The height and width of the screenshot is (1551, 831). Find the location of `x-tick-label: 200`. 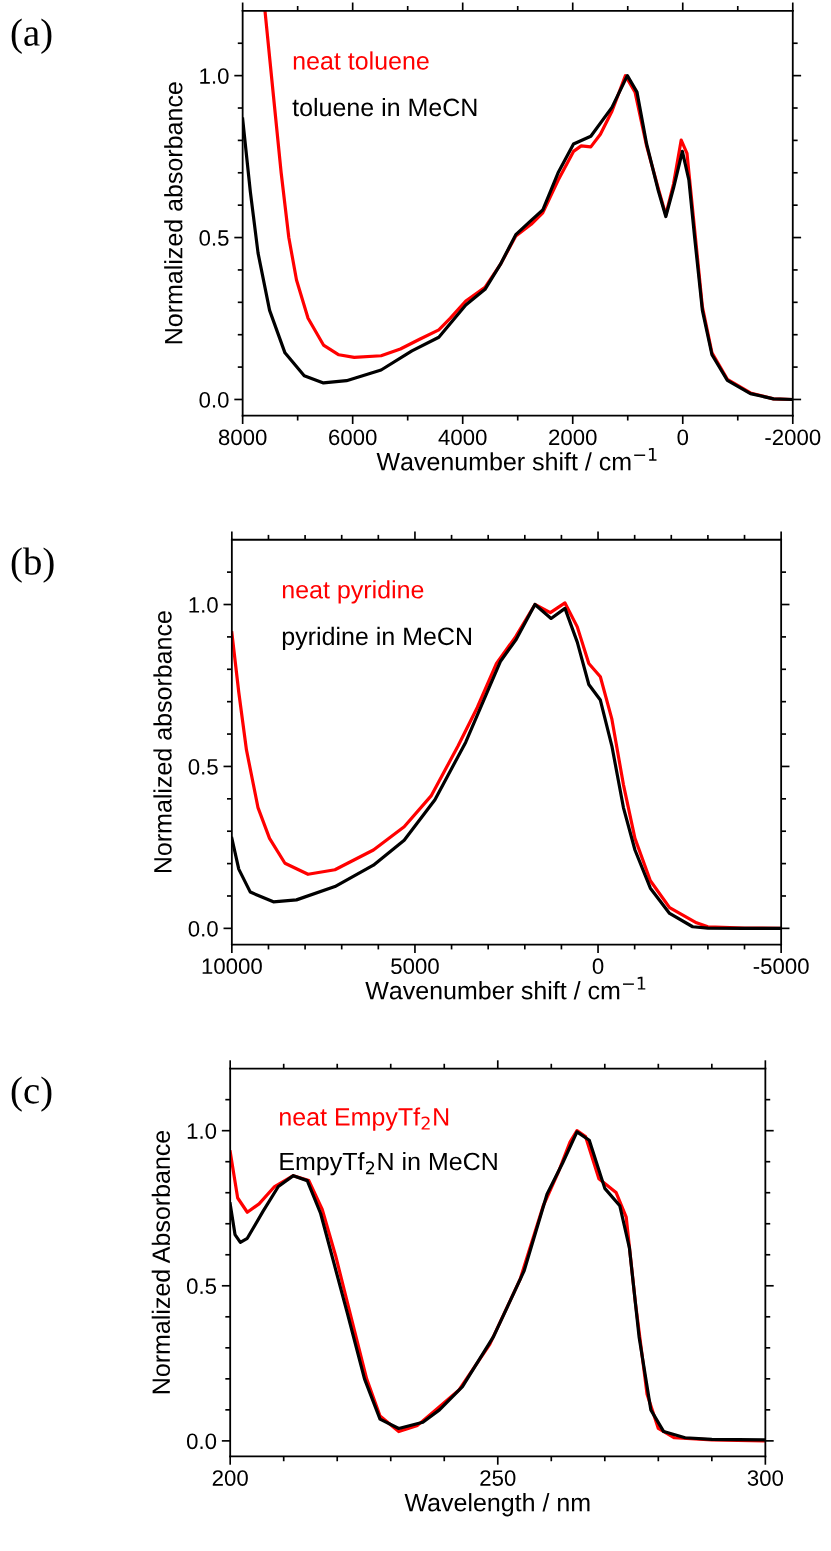

x-tick-label: 200 is located at coordinates (230, 1478).